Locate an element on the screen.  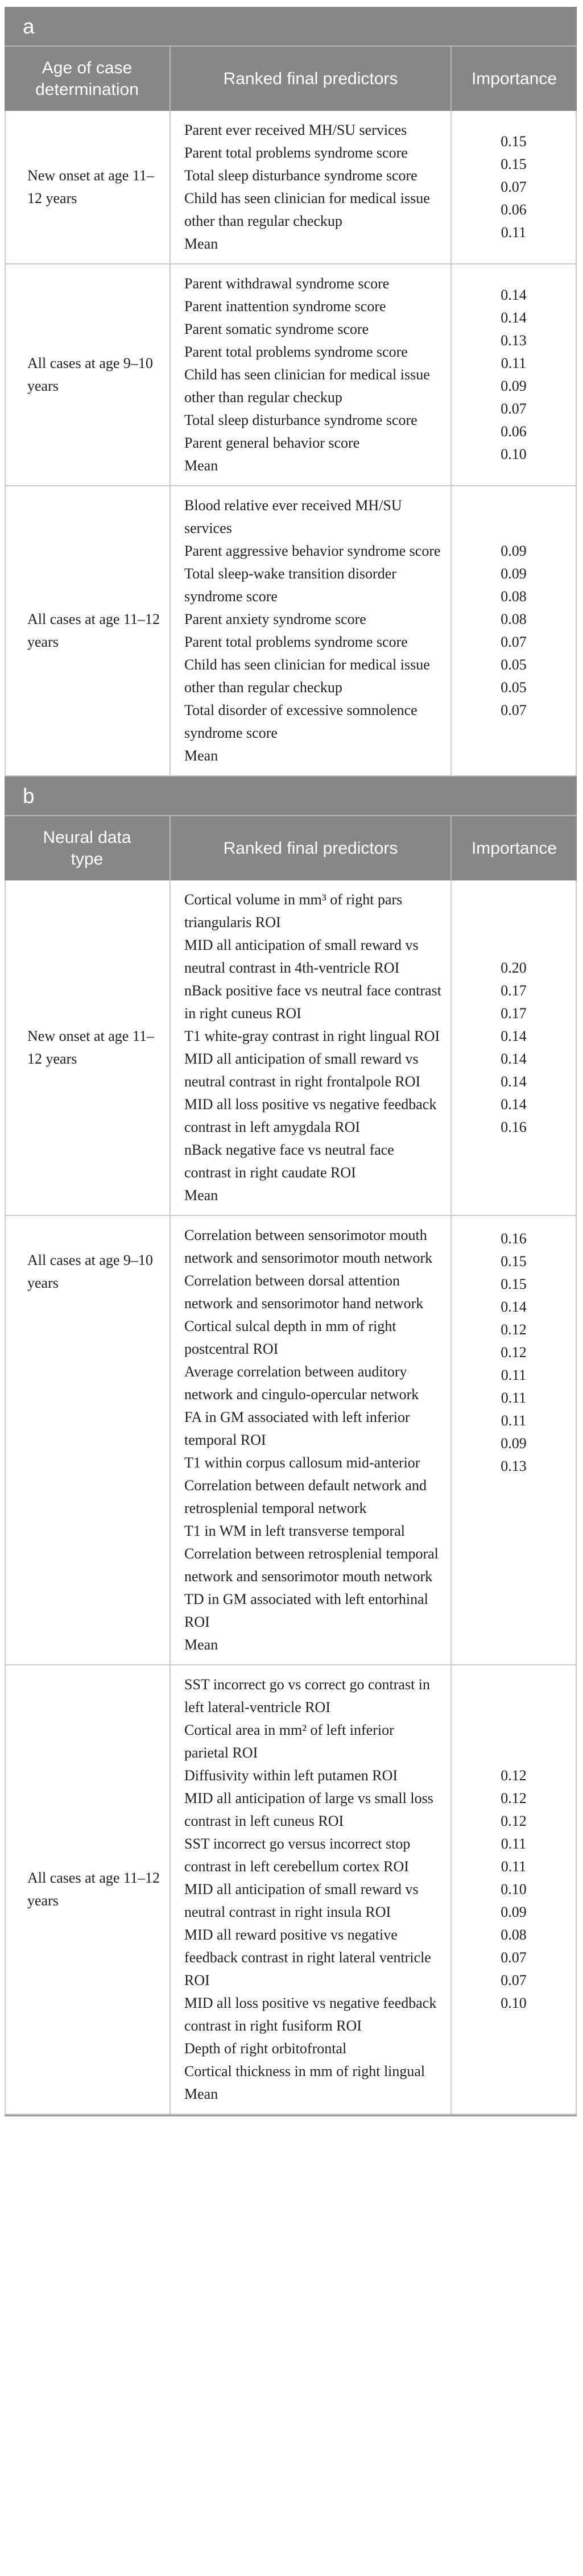
predictor-line: Parent withdrawal syndrome score is located at coordinates (287, 283).